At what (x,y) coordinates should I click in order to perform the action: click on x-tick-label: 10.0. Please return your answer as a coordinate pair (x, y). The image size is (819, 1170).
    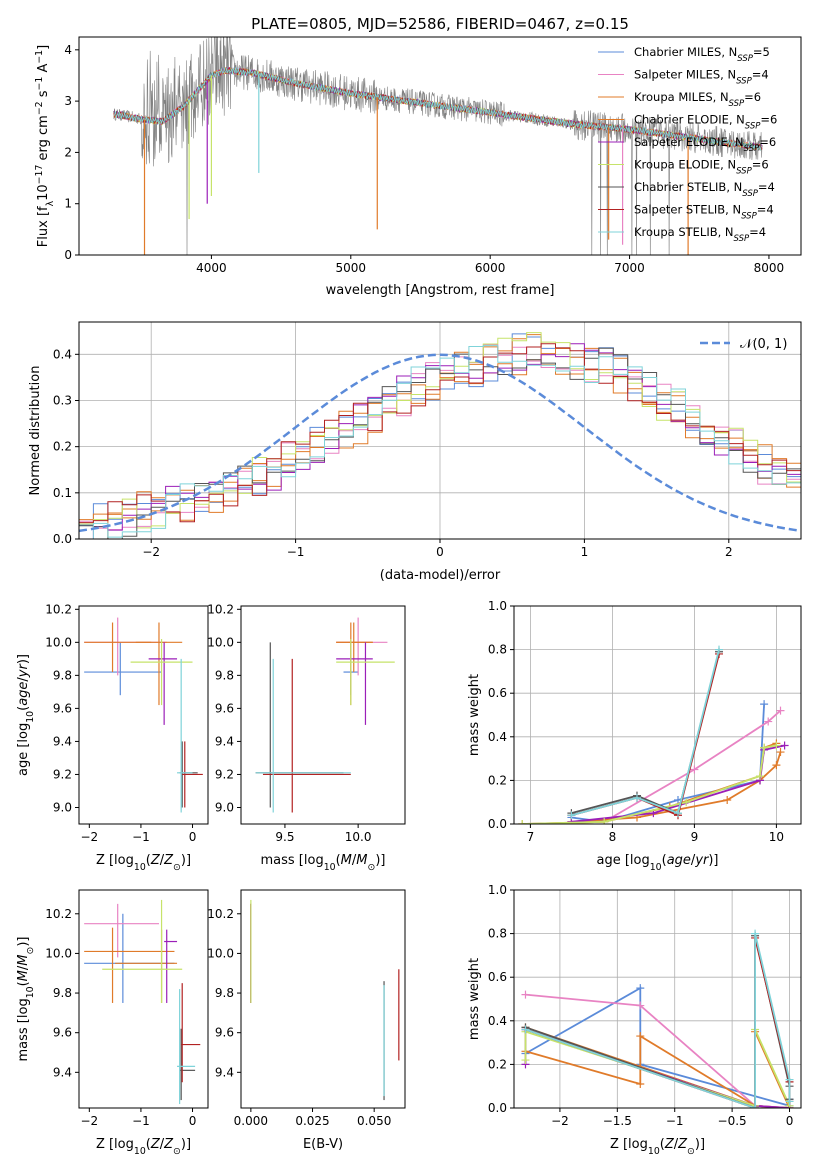
    Looking at the image, I should click on (358, 837).